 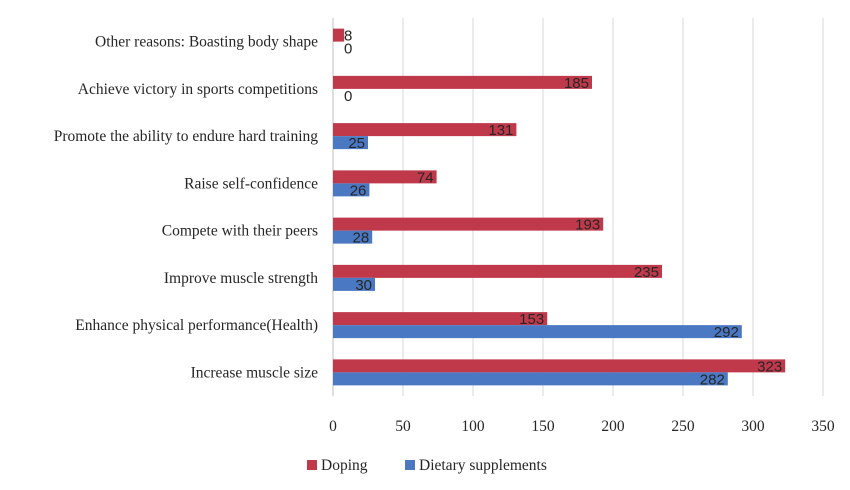 What do you see at coordinates (410, 465) in the screenshot?
I see `legend-swatch-dietary-supplements` at bounding box center [410, 465].